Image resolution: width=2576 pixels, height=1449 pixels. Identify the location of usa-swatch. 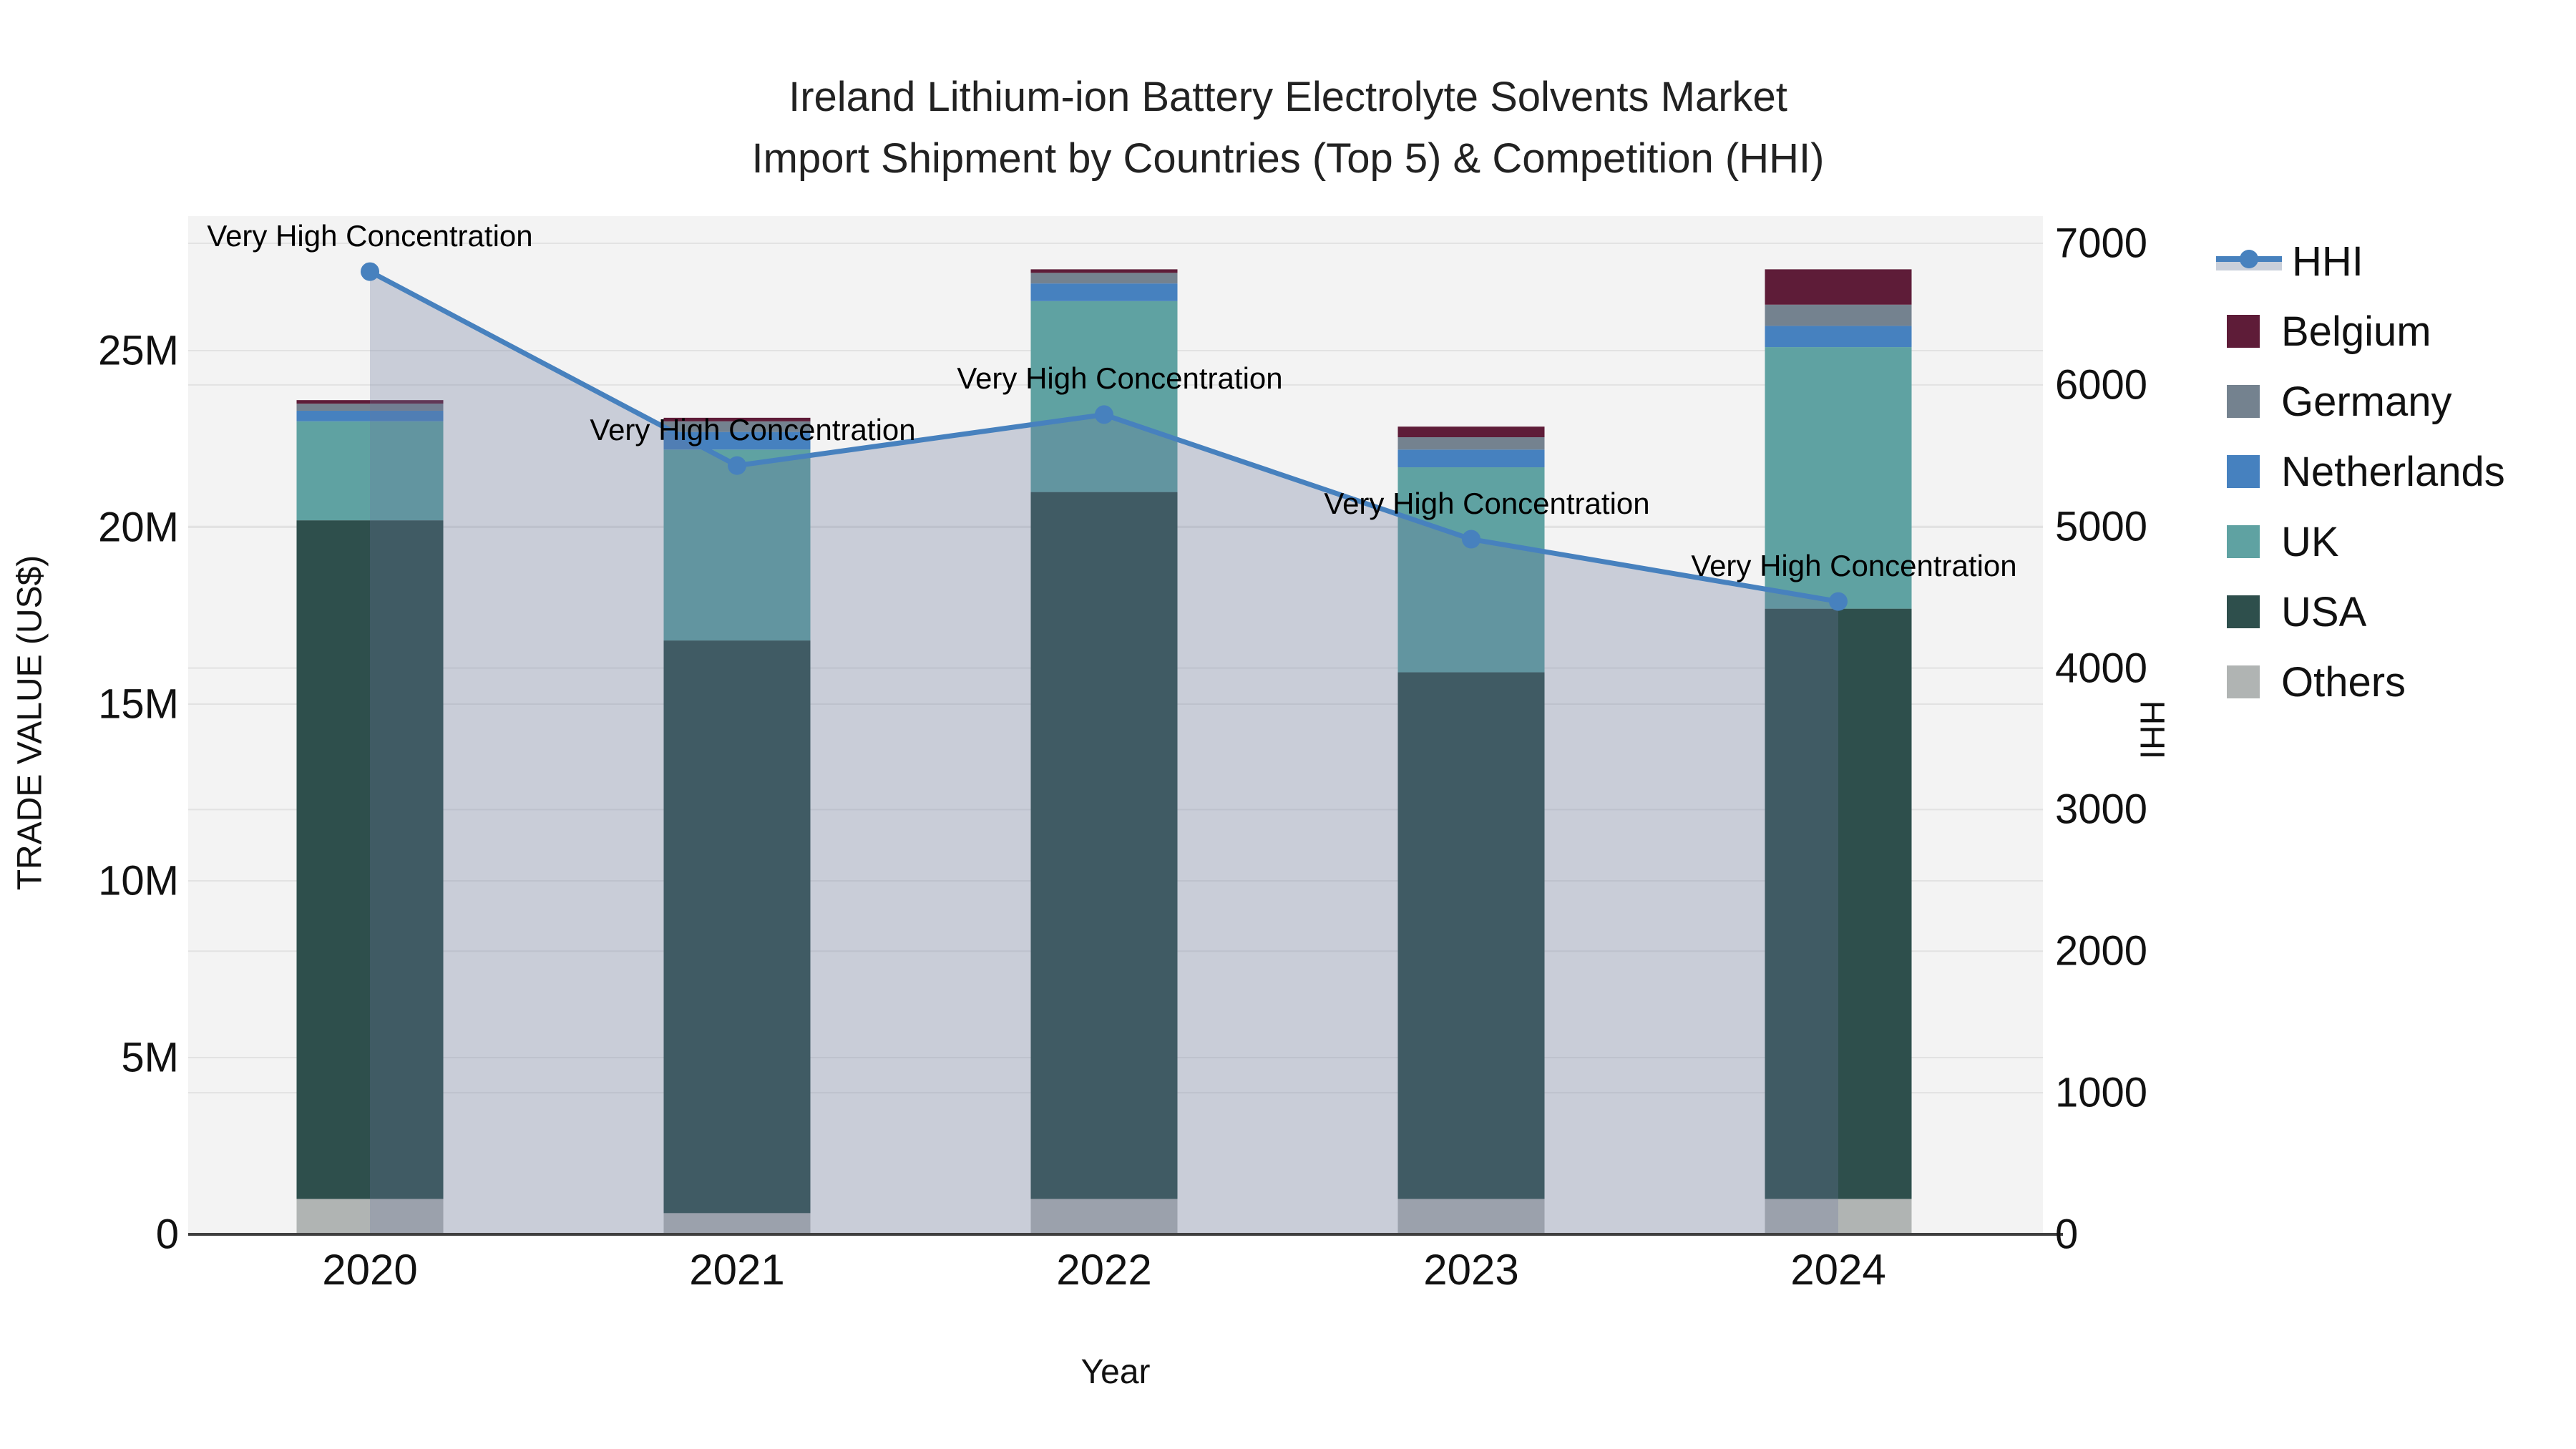
(2243, 611).